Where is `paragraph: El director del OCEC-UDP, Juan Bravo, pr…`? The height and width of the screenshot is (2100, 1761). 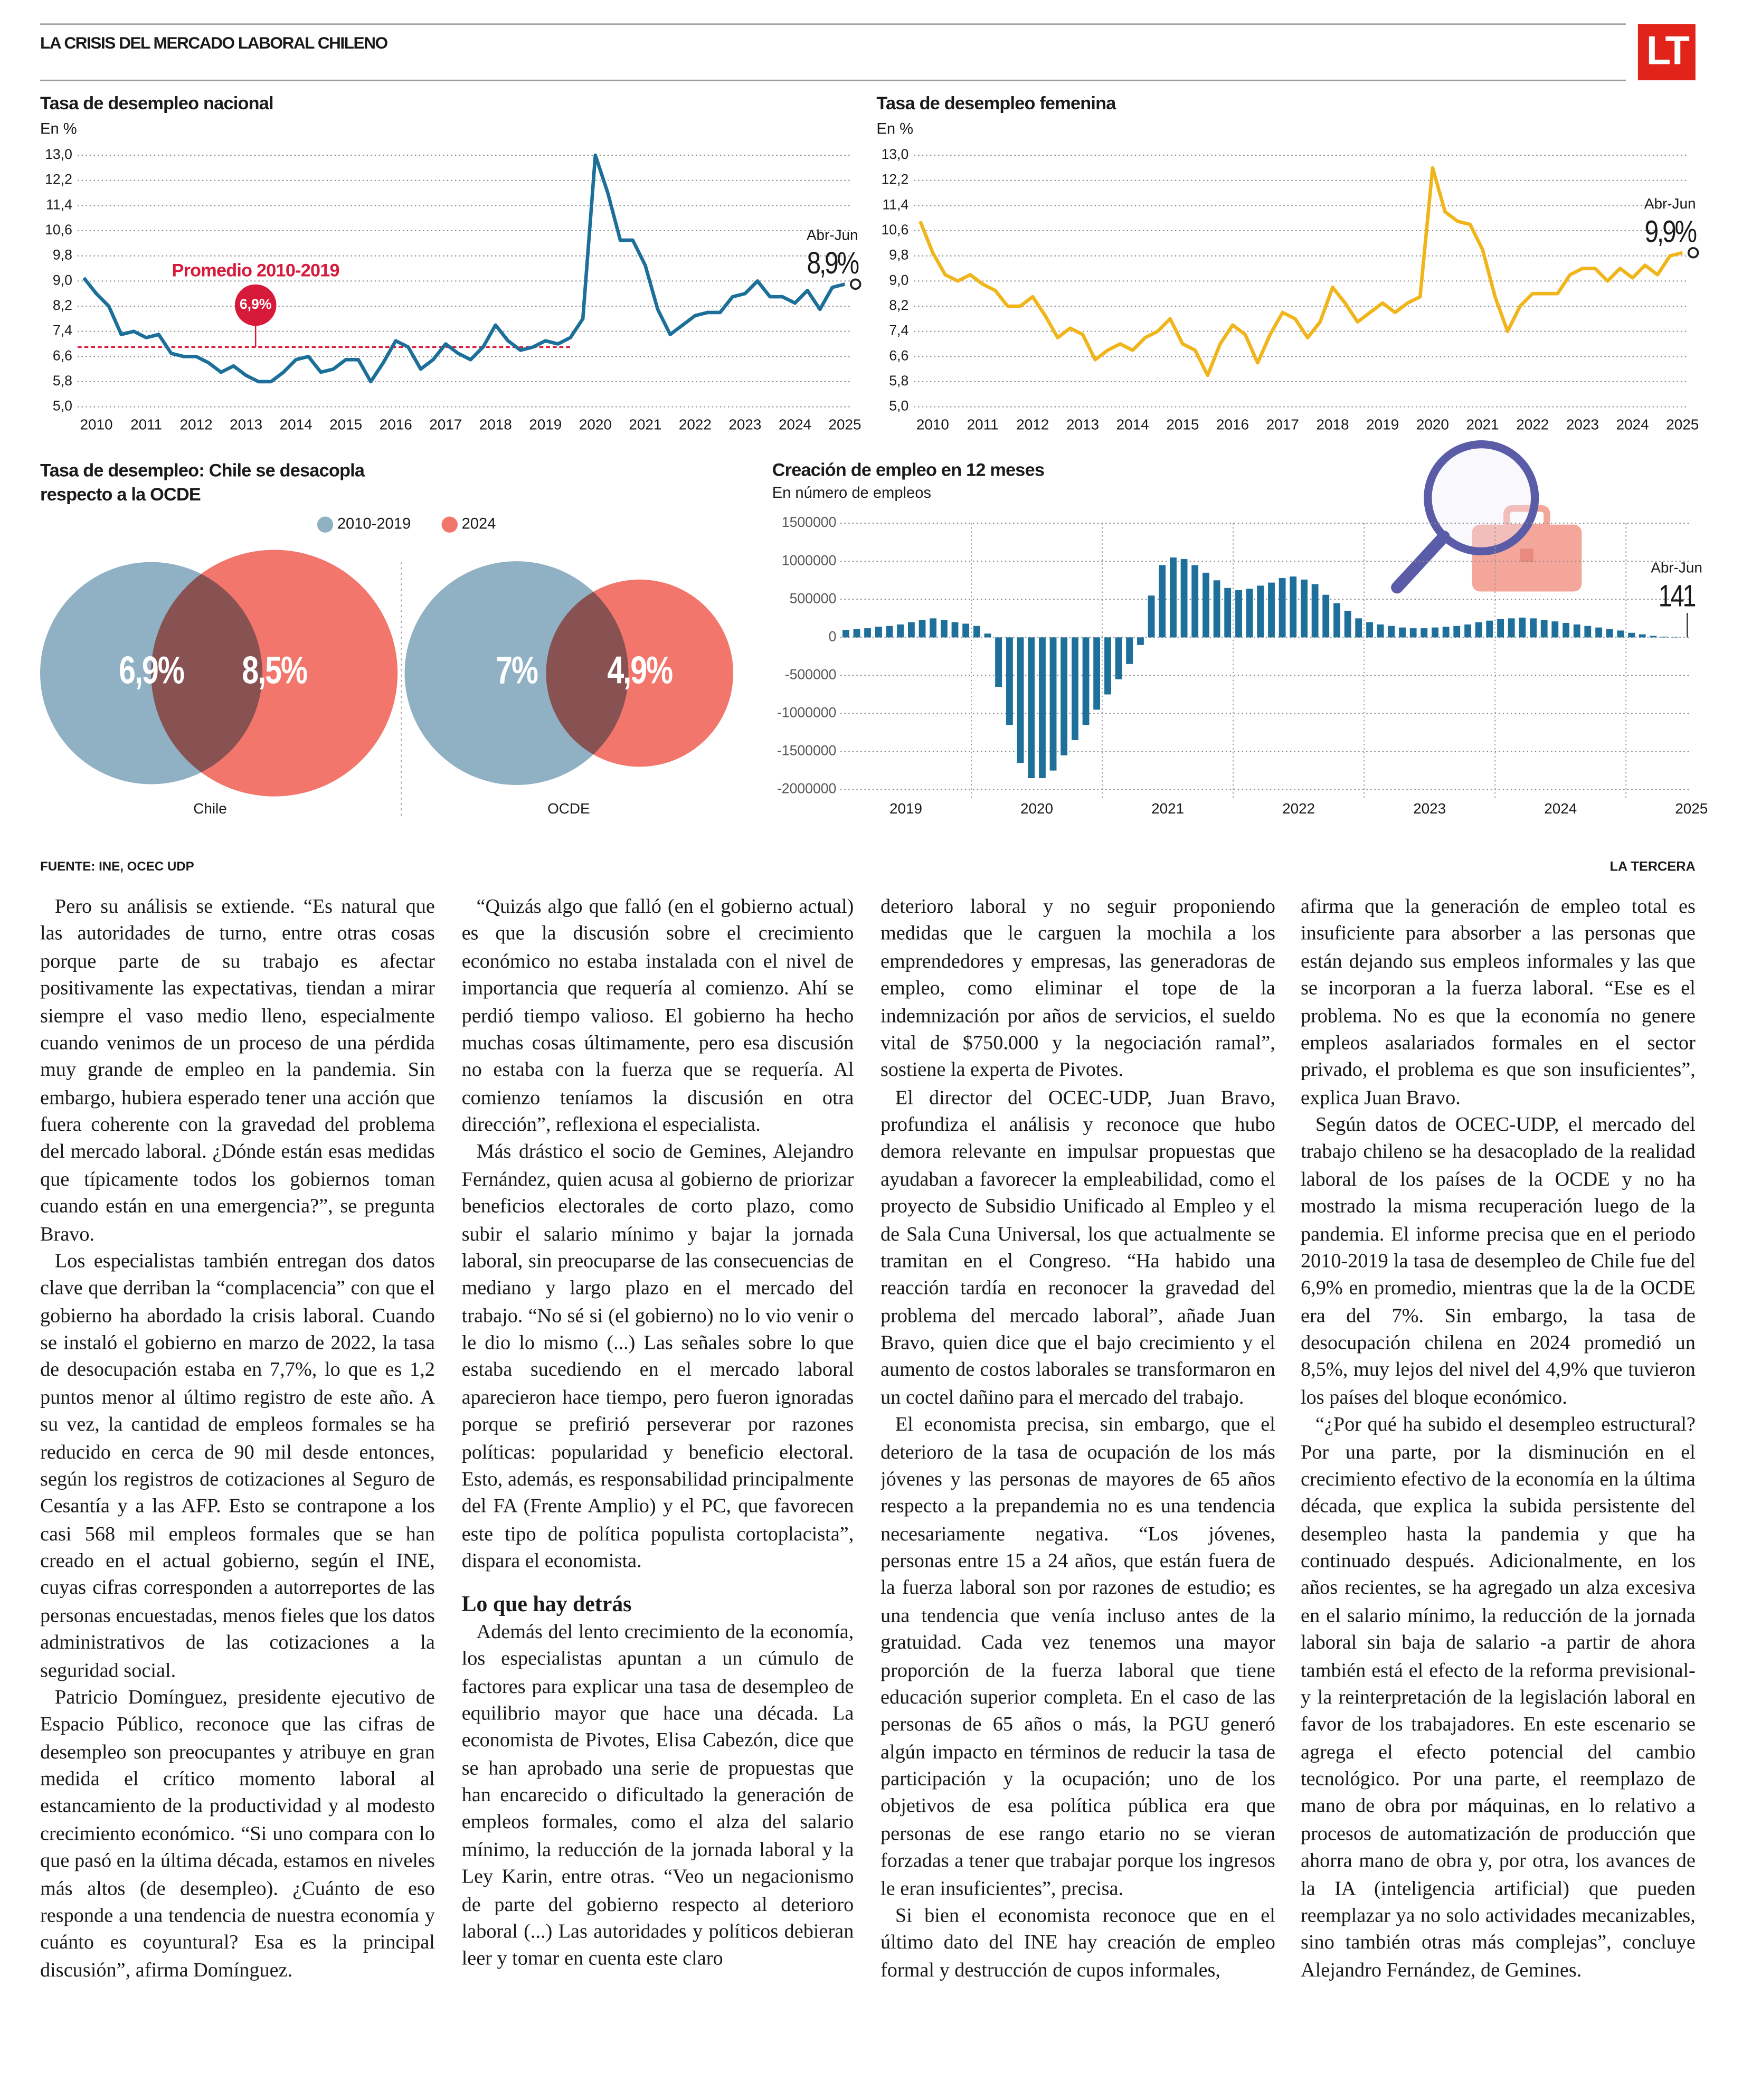 paragraph: El director del OCEC-UDP, Juan Bravo, pr… is located at coordinates (1078, 1248).